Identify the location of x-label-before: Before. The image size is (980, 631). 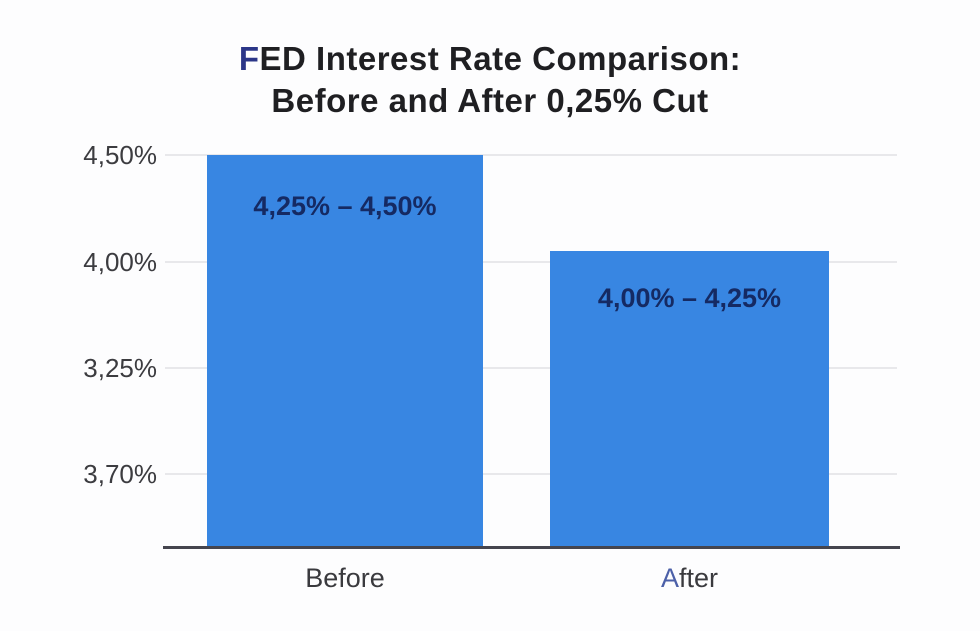
(345, 578).